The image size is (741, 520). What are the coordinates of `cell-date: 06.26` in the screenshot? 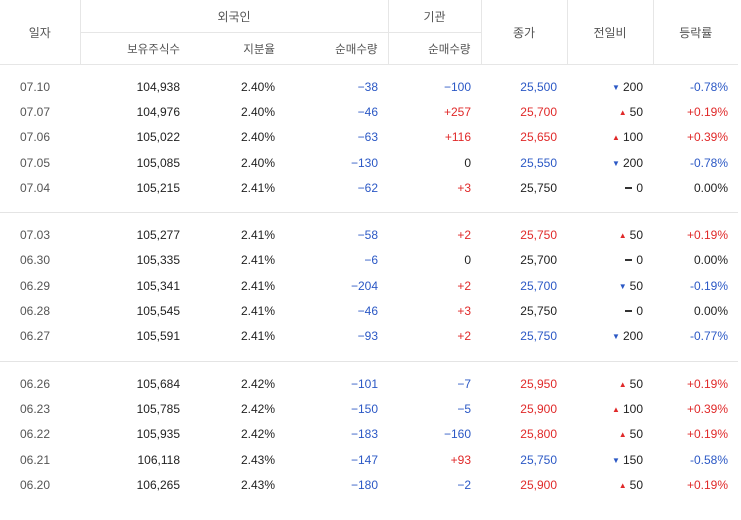 It's located at (35, 383).